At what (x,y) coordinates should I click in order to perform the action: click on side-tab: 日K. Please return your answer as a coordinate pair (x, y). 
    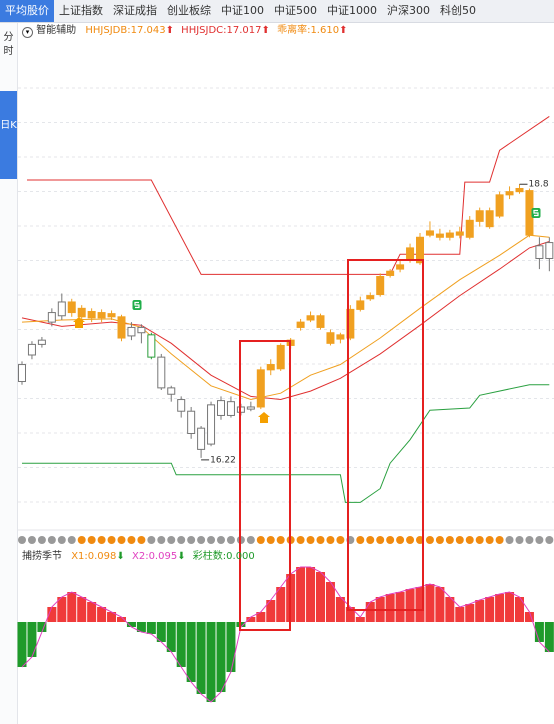
    Looking at the image, I should click on (8, 135).